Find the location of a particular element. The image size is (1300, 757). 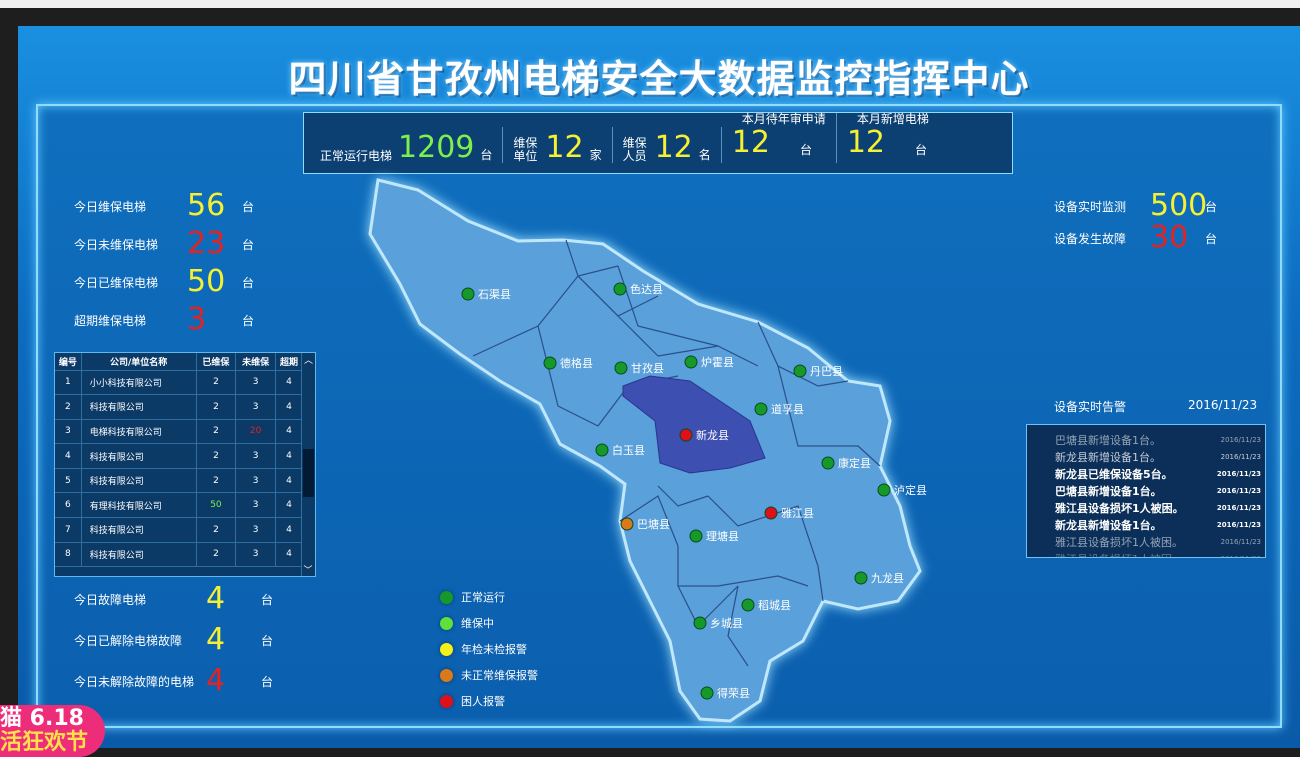

county-label: 德格县 is located at coordinates (576, 363).